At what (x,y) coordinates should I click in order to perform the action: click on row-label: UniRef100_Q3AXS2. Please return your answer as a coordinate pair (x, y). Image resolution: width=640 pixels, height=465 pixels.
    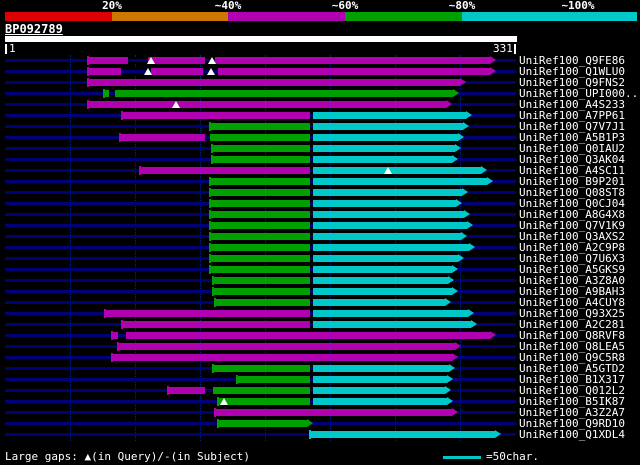
    Looking at the image, I should click on (572, 236).